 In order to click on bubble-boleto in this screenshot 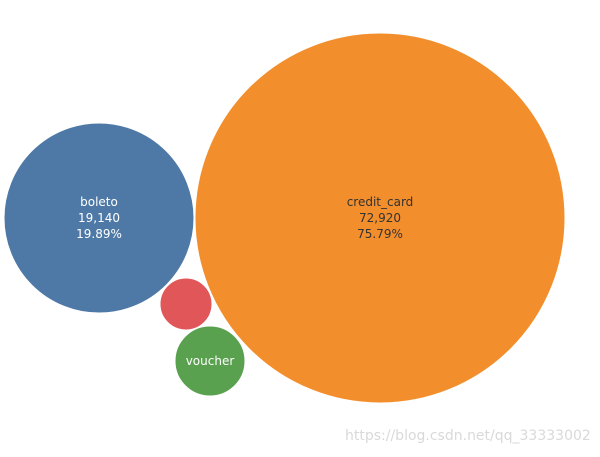, I will do `click(99, 218)`.